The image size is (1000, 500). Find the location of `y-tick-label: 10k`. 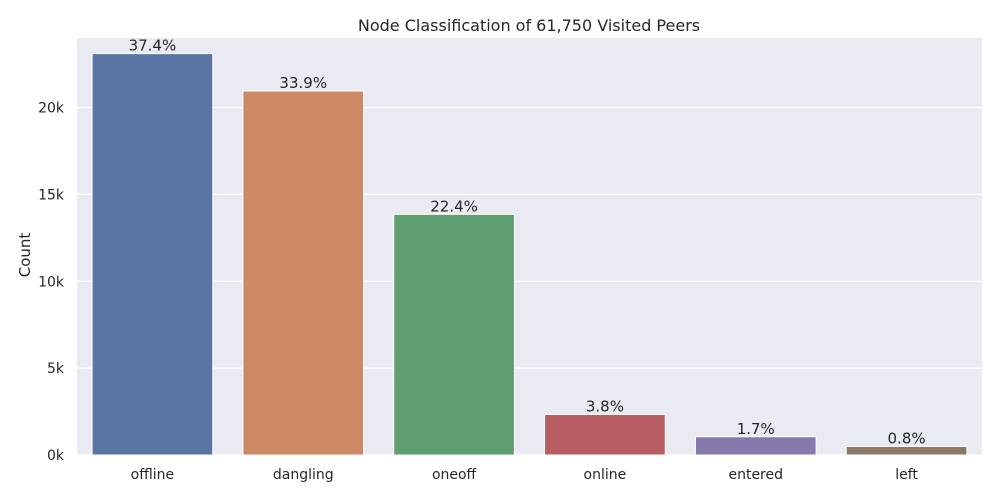

y-tick-label: 10k is located at coordinates (51, 282).